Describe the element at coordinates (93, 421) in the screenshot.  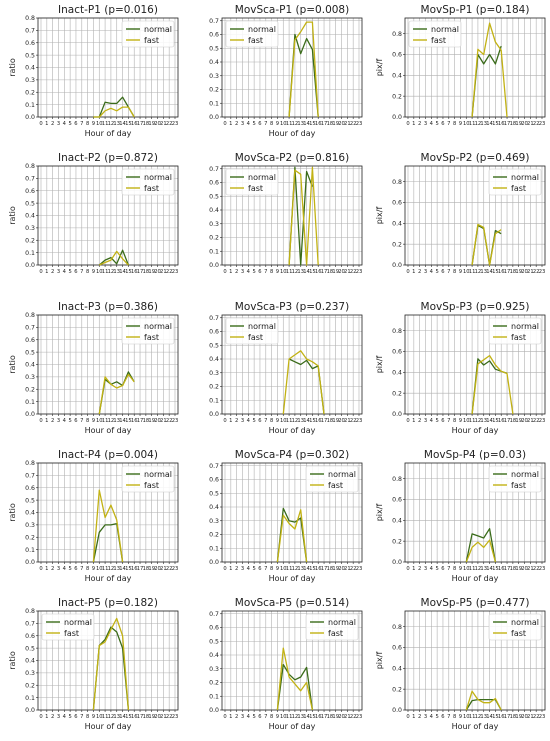
I see `x-tick-label: 9` at that location.